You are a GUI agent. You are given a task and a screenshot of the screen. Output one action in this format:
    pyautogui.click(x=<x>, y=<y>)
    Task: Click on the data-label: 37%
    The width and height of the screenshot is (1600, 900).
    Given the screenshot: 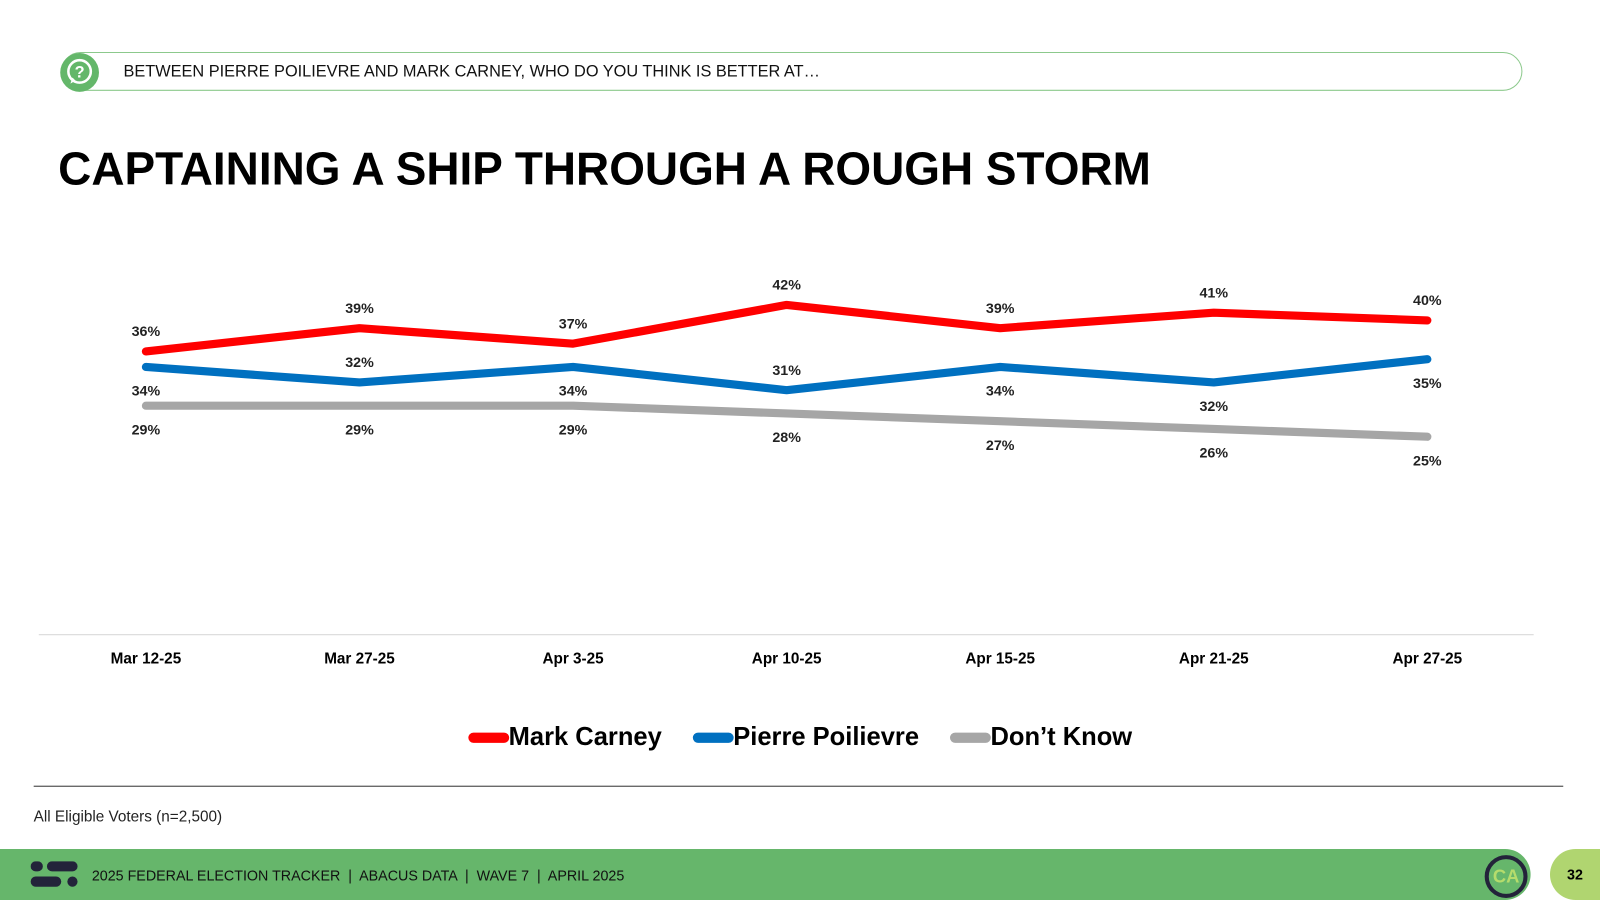 What is the action you would take?
    pyautogui.click(x=573, y=324)
    